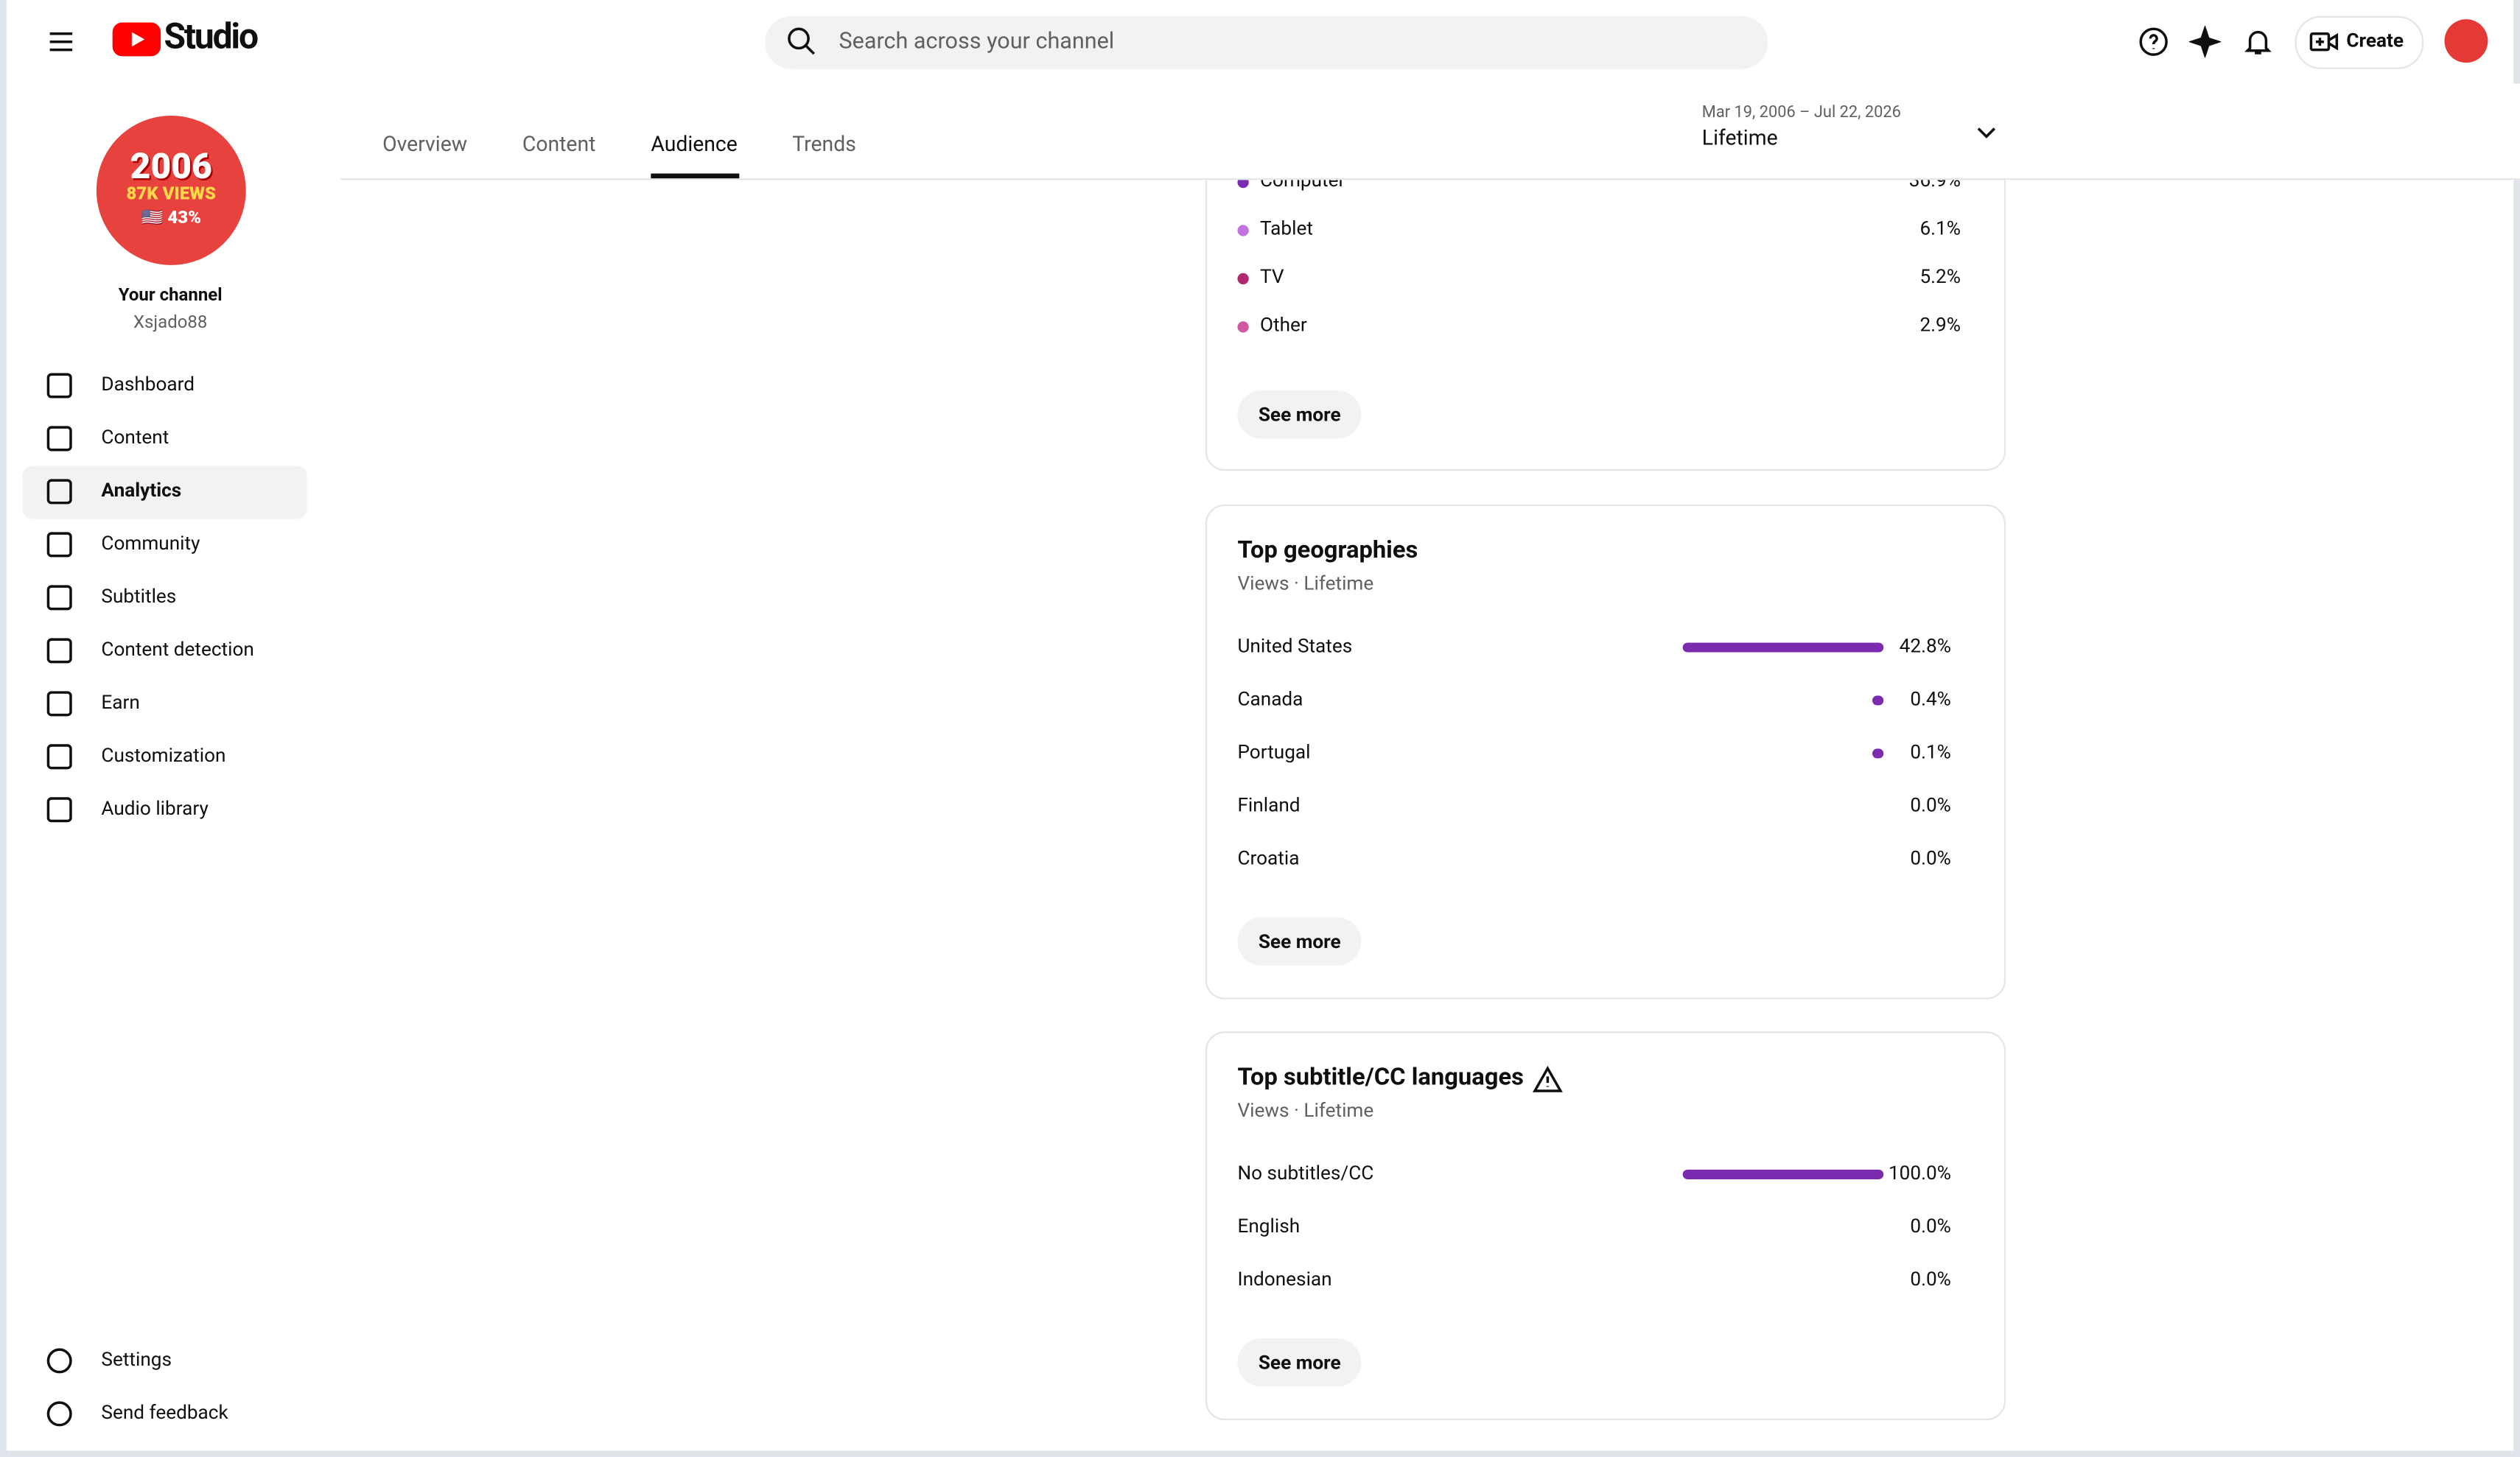 The width and height of the screenshot is (2520, 1457). I want to click on row-value: 5.2%, so click(1940, 276).